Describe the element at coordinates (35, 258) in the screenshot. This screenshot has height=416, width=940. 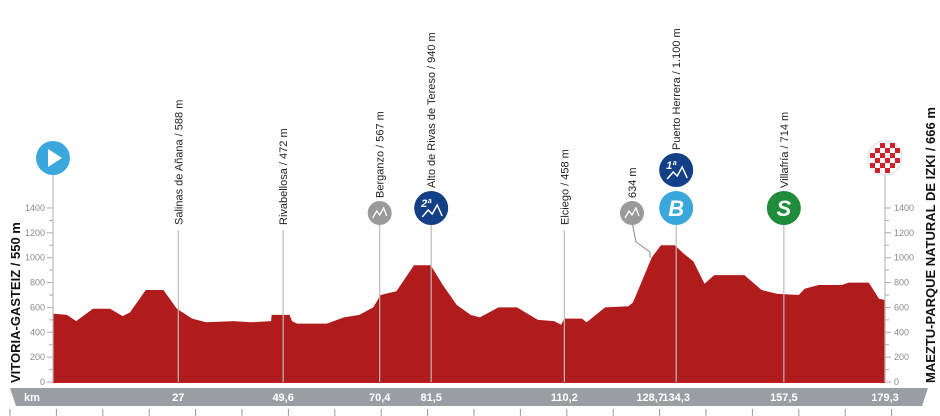
I see `y-tick-label-left: 1000` at that location.